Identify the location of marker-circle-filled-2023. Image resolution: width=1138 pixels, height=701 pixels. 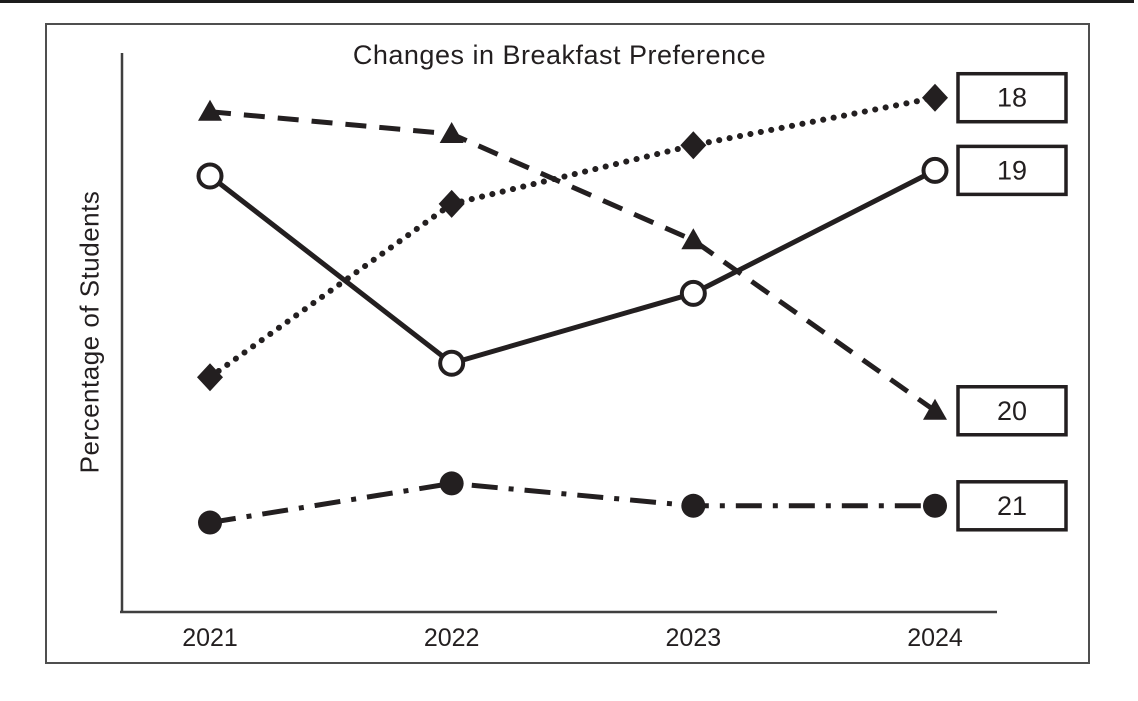
(693, 505).